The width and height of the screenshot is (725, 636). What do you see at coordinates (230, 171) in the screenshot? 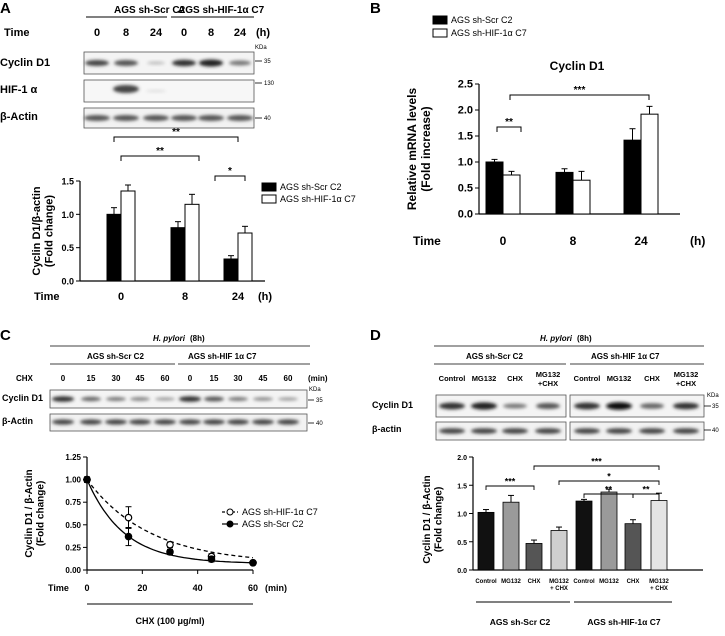
I see `sig-bracket-label: *` at bounding box center [230, 171].